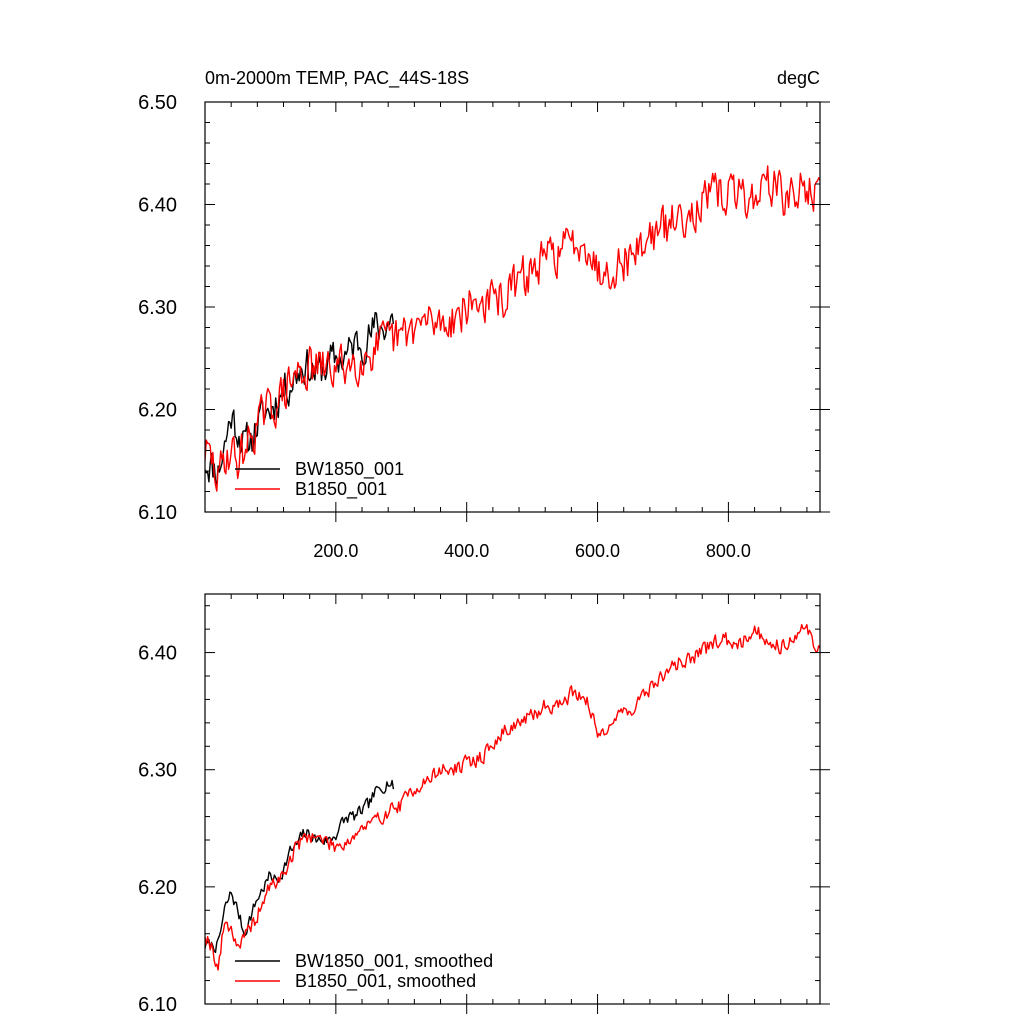  Describe the element at coordinates (728, 551) in the screenshot. I see `x-tick-label: 800.0` at that location.